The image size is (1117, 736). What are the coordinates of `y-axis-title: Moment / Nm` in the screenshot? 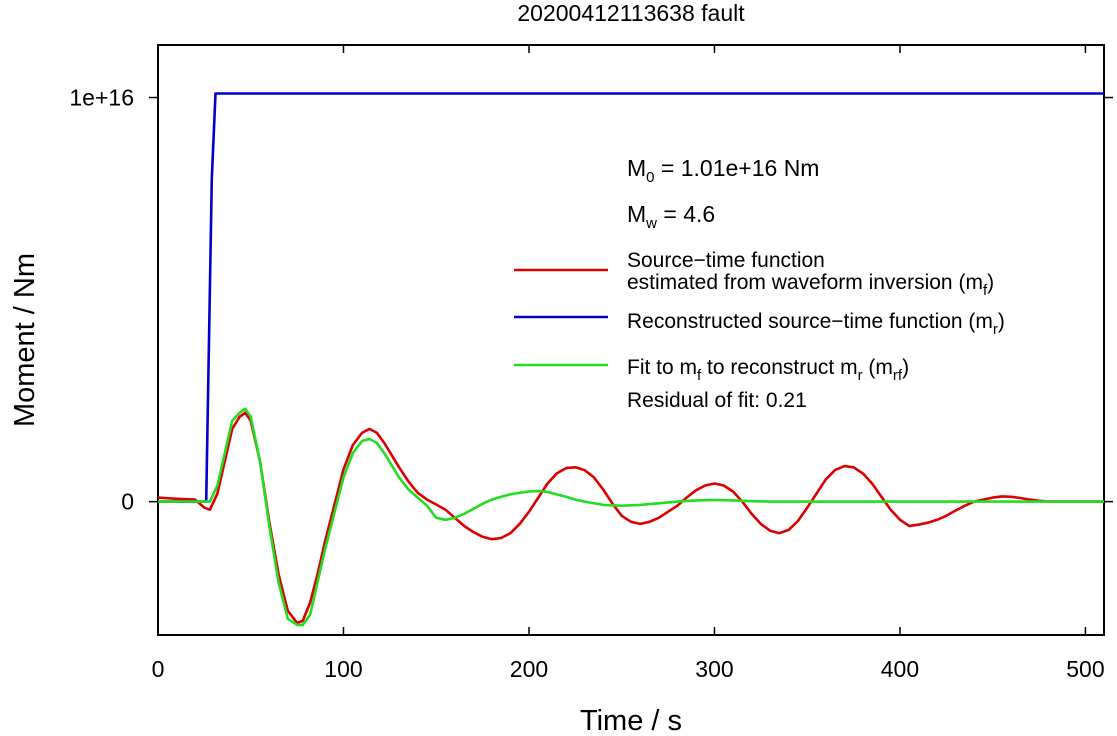 It's located at (25, 340).